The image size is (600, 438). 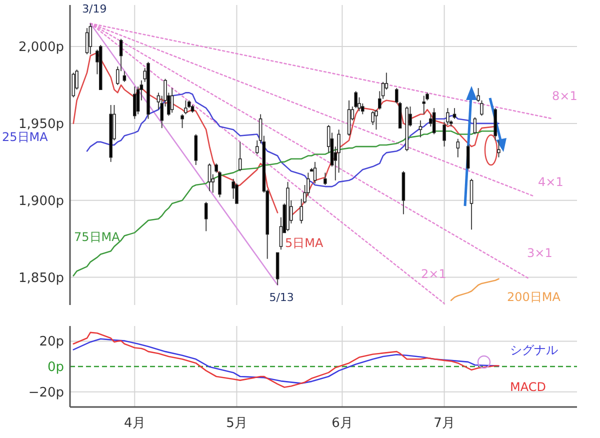 What do you see at coordinates (304, 243) in the screenshot?
I see `series-label: 5日MA` at bounding box center [304, 243].